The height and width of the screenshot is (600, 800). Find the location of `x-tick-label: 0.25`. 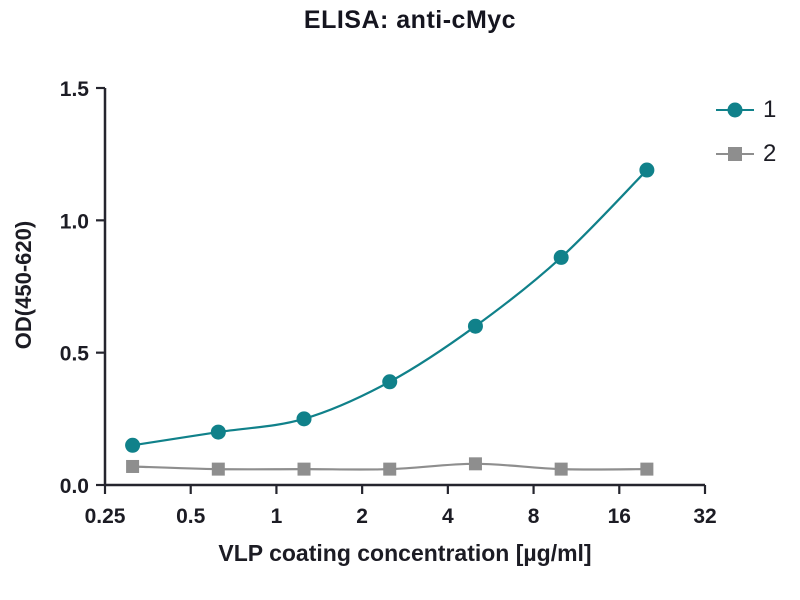

x-tick-label: 0.25 is located at coordinates (105, 516).